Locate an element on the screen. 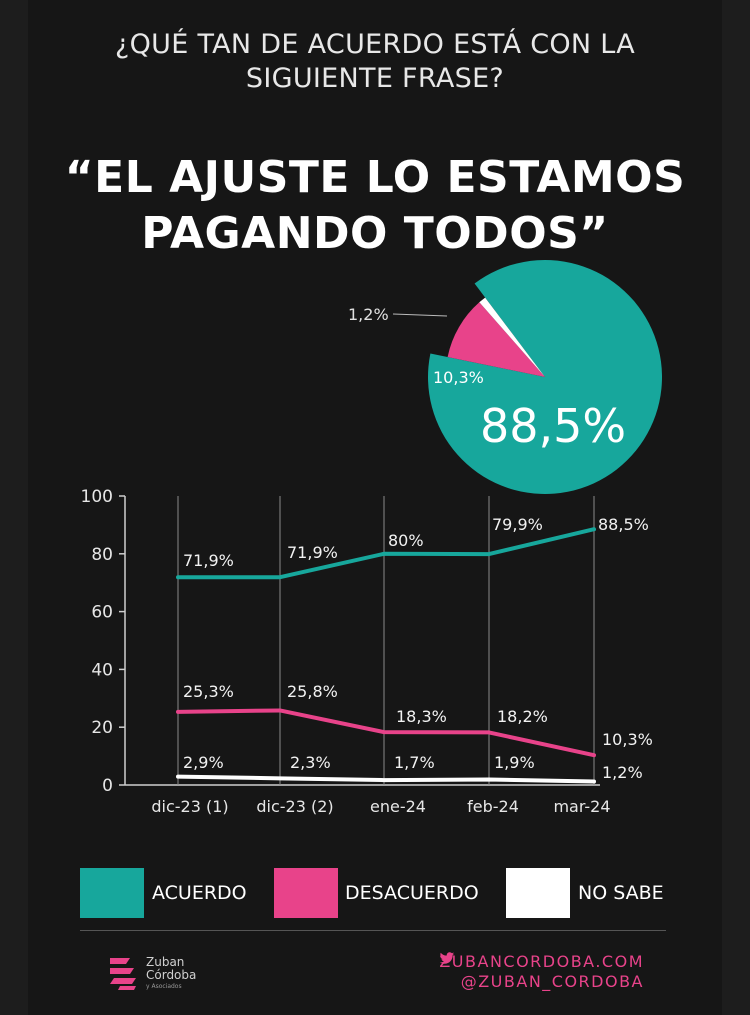 This screenshot has width=750, height=1015. question-line-2: SIGUIENTE FRASE? is located at coordinates (375, 78).